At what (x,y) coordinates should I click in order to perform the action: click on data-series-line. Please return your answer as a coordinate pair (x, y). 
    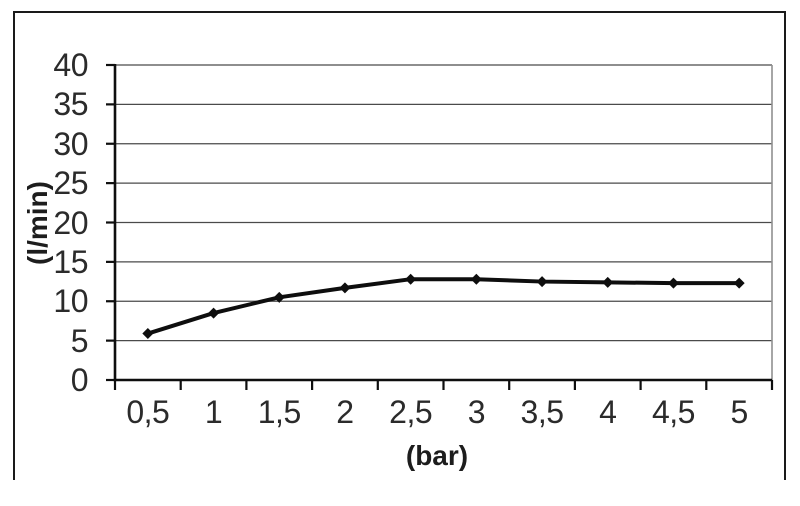
    Looking at the image, I should click on (443, 306).